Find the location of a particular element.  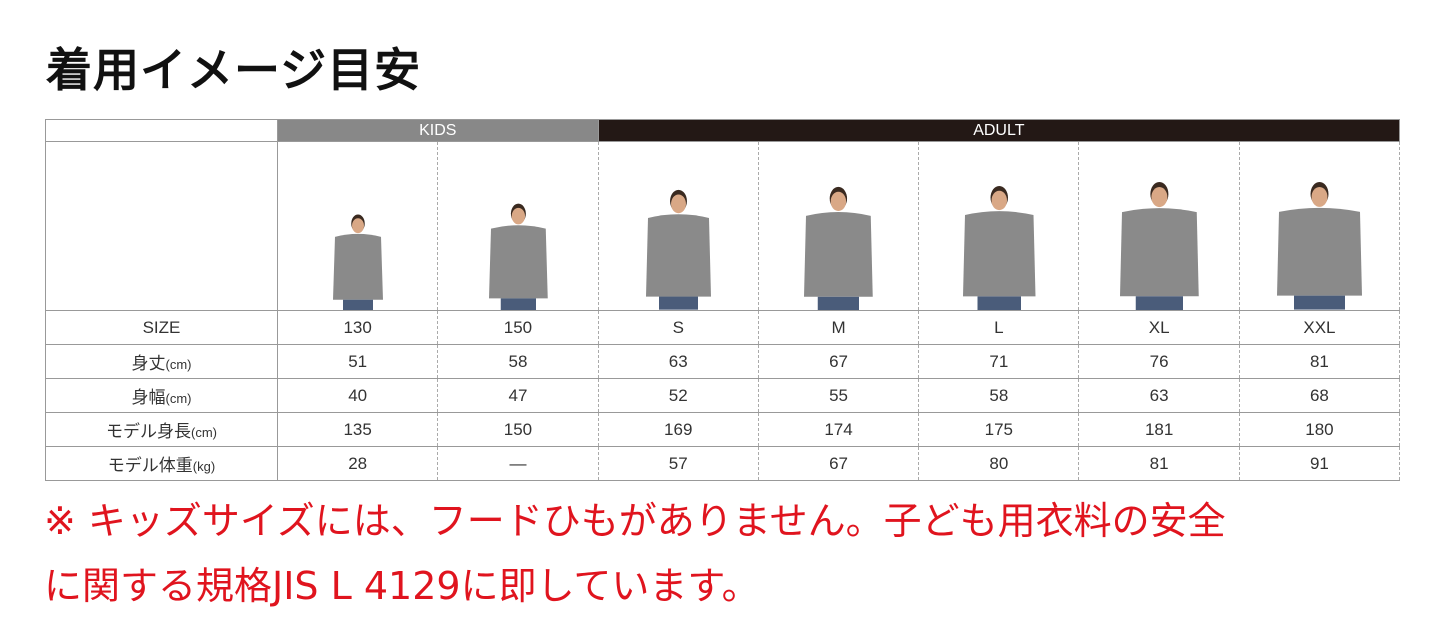

row-label: モデル体重(kg) is located at coordinates (161, 463).